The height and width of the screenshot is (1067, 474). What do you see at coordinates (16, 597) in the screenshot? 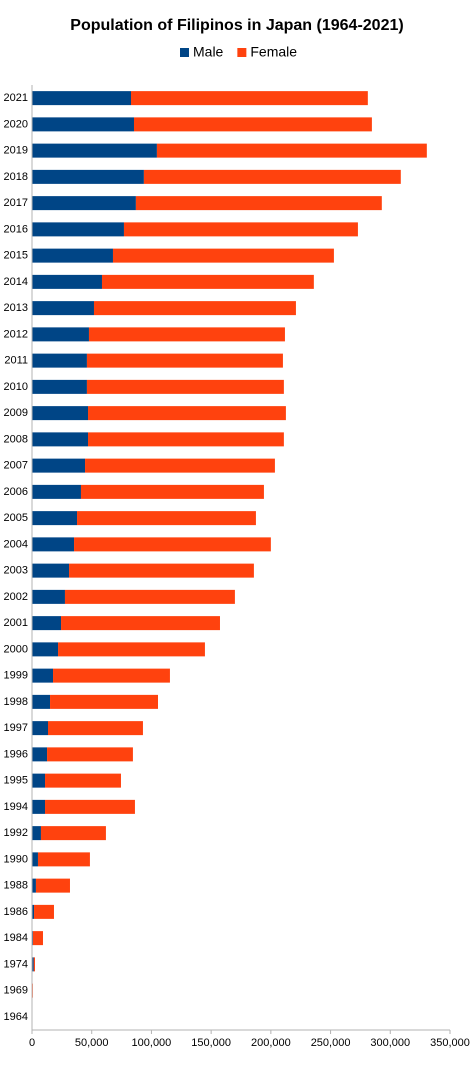
I see `y-tick-label: 2002` at bounding box center [16, 597].